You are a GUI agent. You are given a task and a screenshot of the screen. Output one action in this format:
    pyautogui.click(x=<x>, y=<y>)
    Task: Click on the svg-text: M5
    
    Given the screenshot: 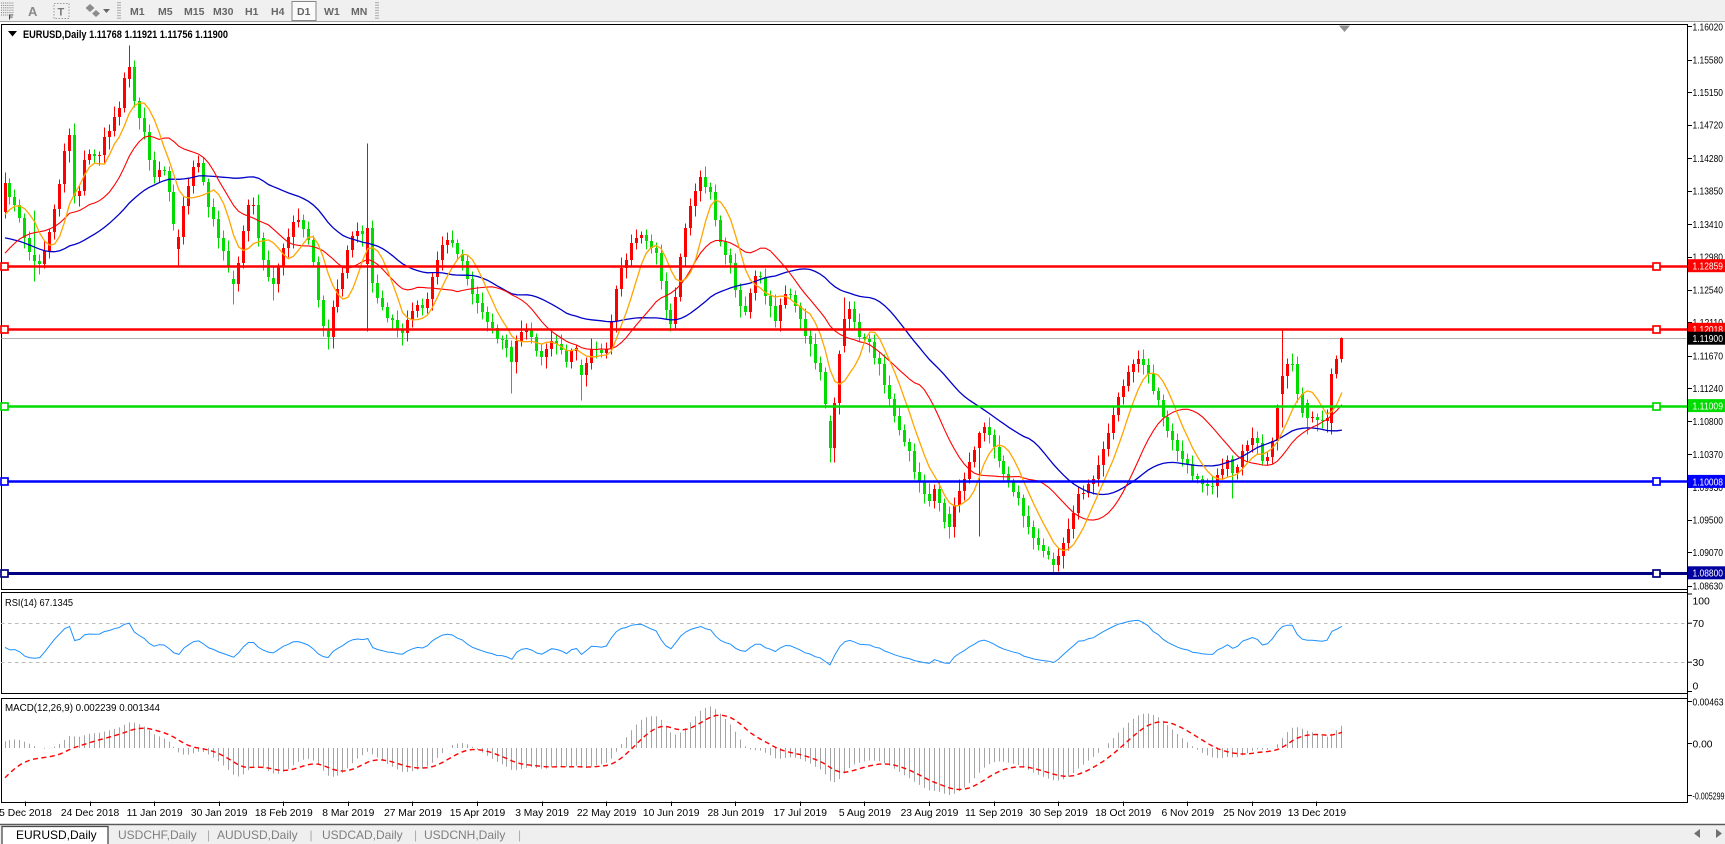 What is the action you would take?
    pyautogui.click(x=165, y=12)
    